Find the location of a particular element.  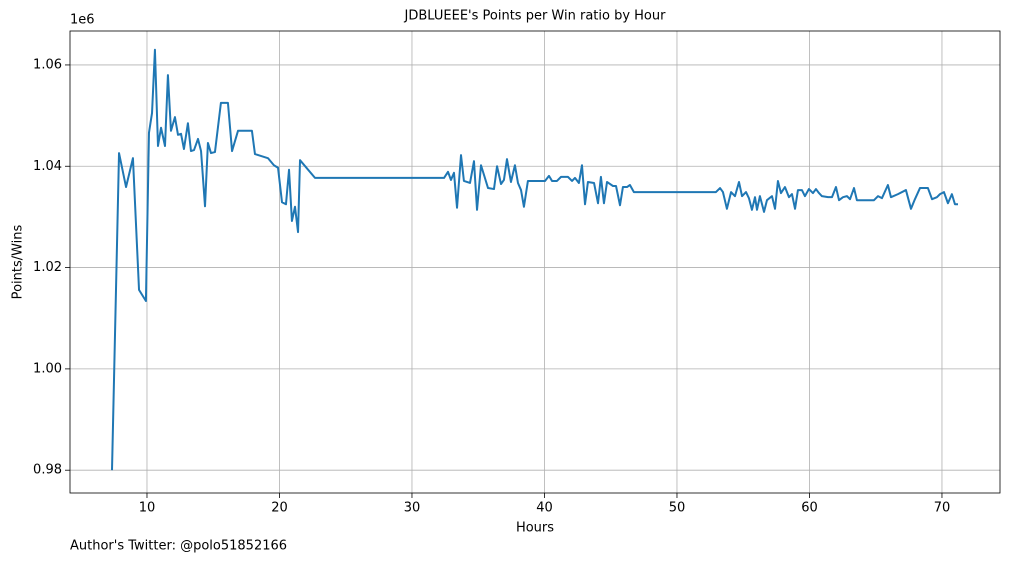

chart-title: JDBLUEEE's Points per Win ratio by Hour is located at coordinates (535, 16).